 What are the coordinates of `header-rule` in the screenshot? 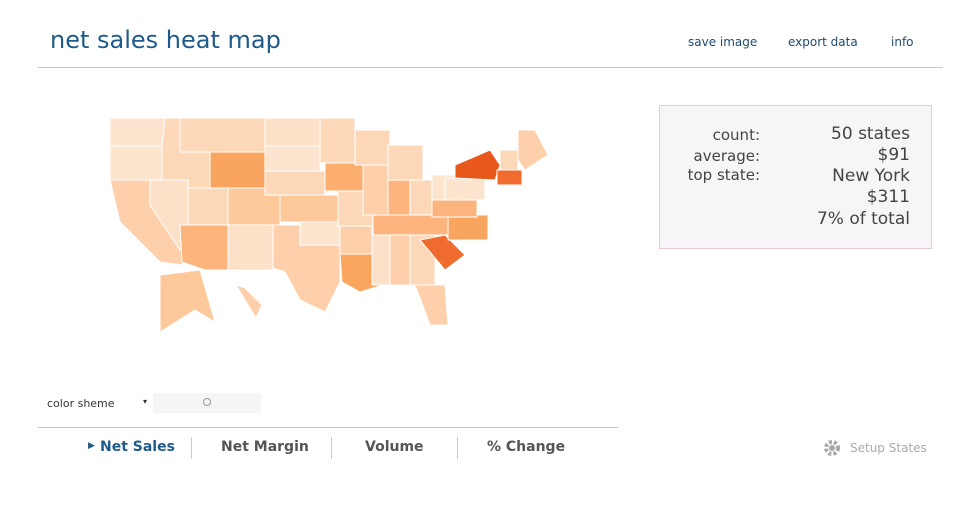 It's located at (490, 67).